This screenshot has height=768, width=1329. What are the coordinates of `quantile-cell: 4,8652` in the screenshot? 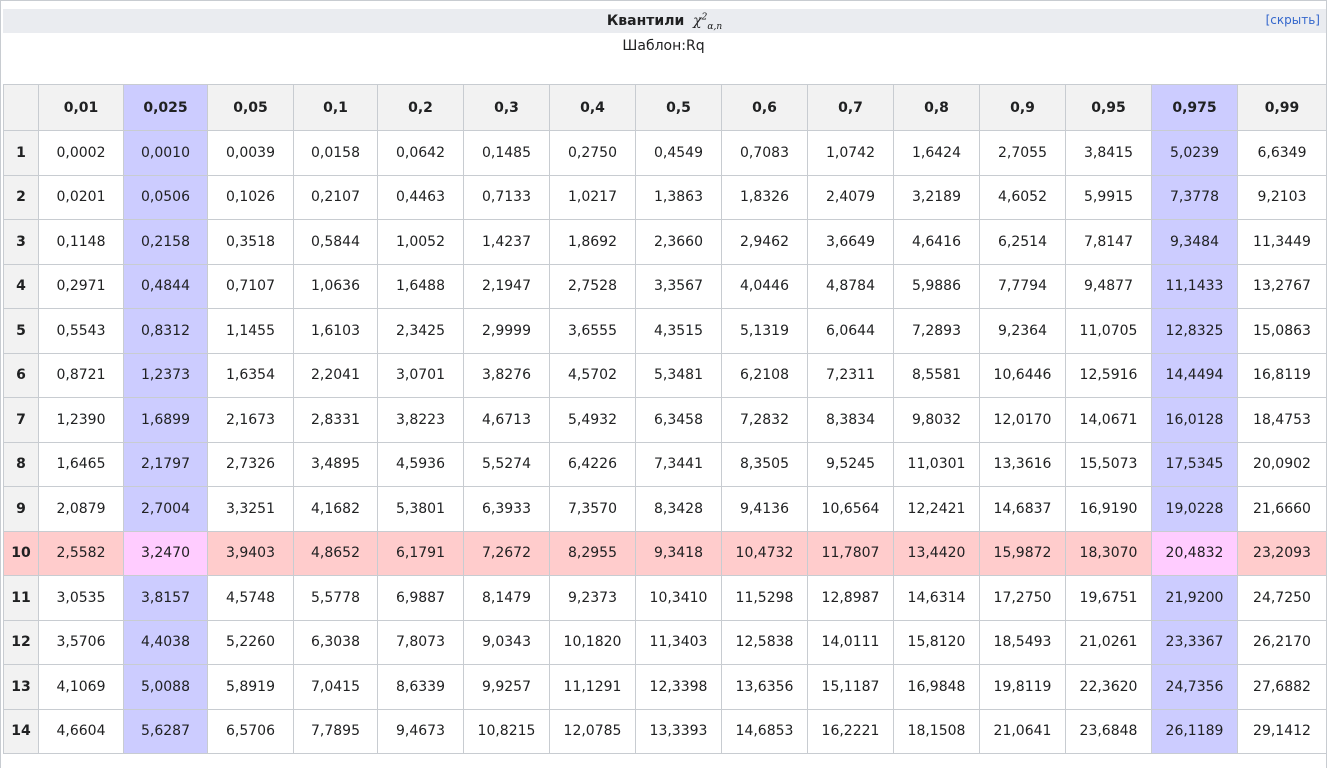 It's located at (335, 553).